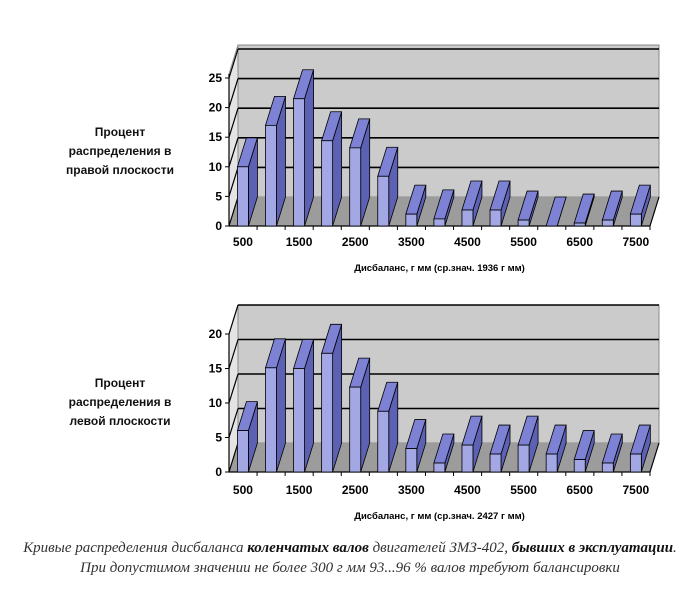 The height and width of the screenshot is (605, 699). Describe the element at coordinates (592, 548) in the screenshot. I see `caption-bold: бывших в эксплуатации` at that location.